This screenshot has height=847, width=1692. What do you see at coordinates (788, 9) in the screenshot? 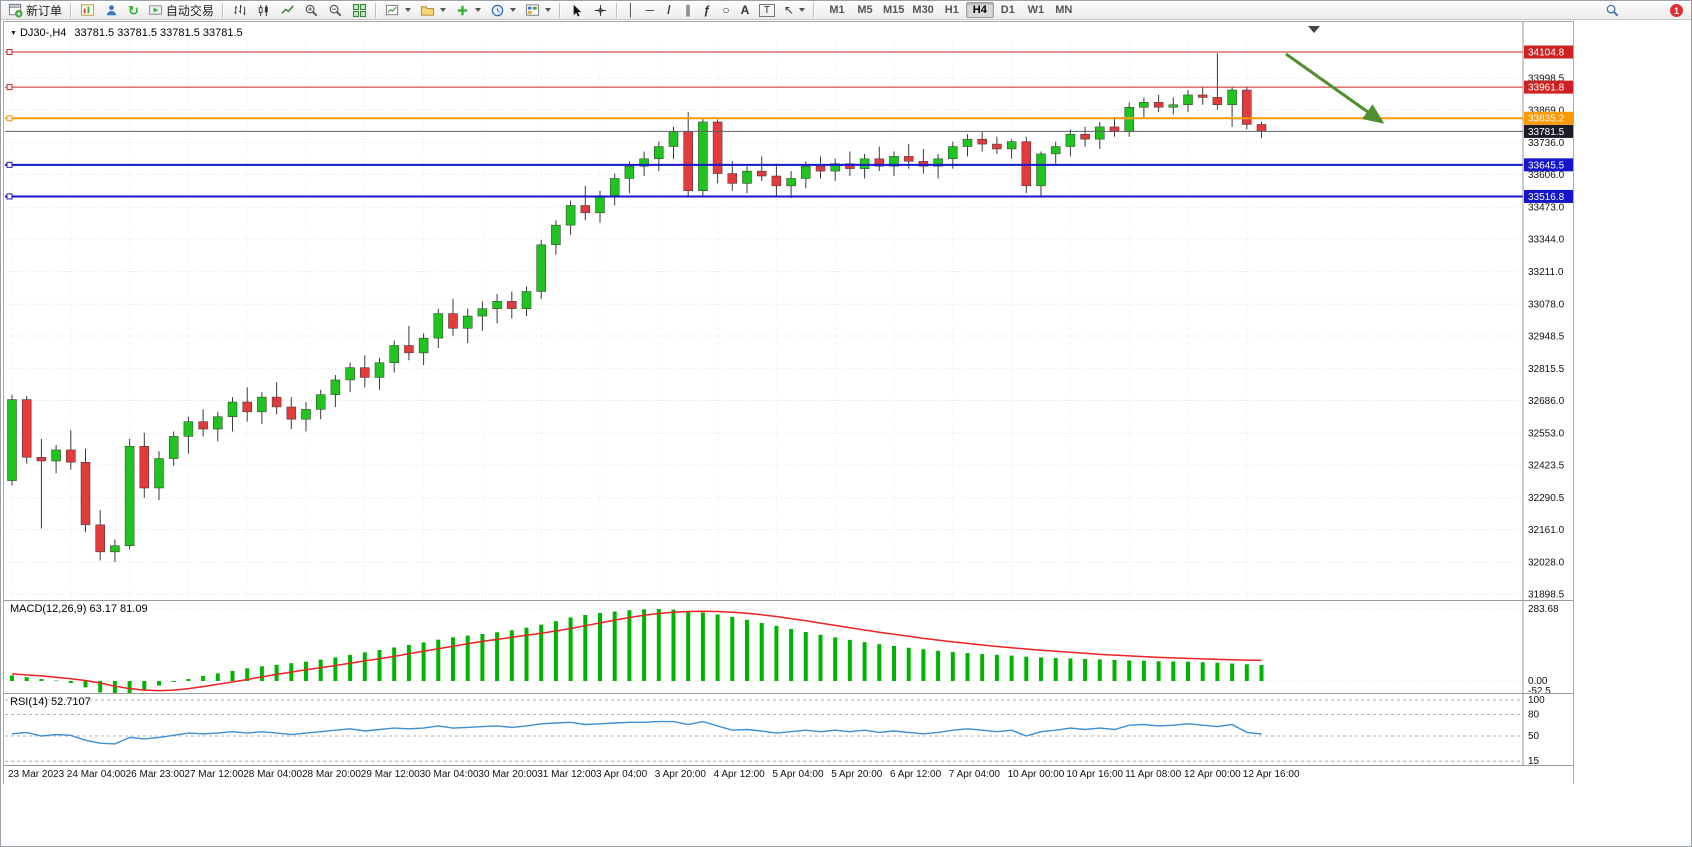
I see `arrows-icon: ↖` at bounding box center [788, 9].